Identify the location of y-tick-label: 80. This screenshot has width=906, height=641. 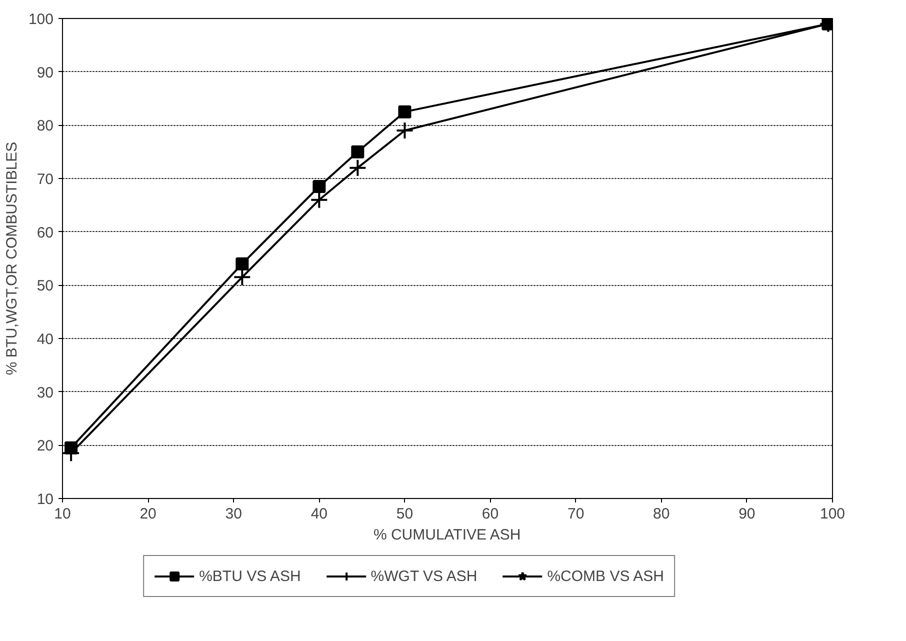
(45, 126).